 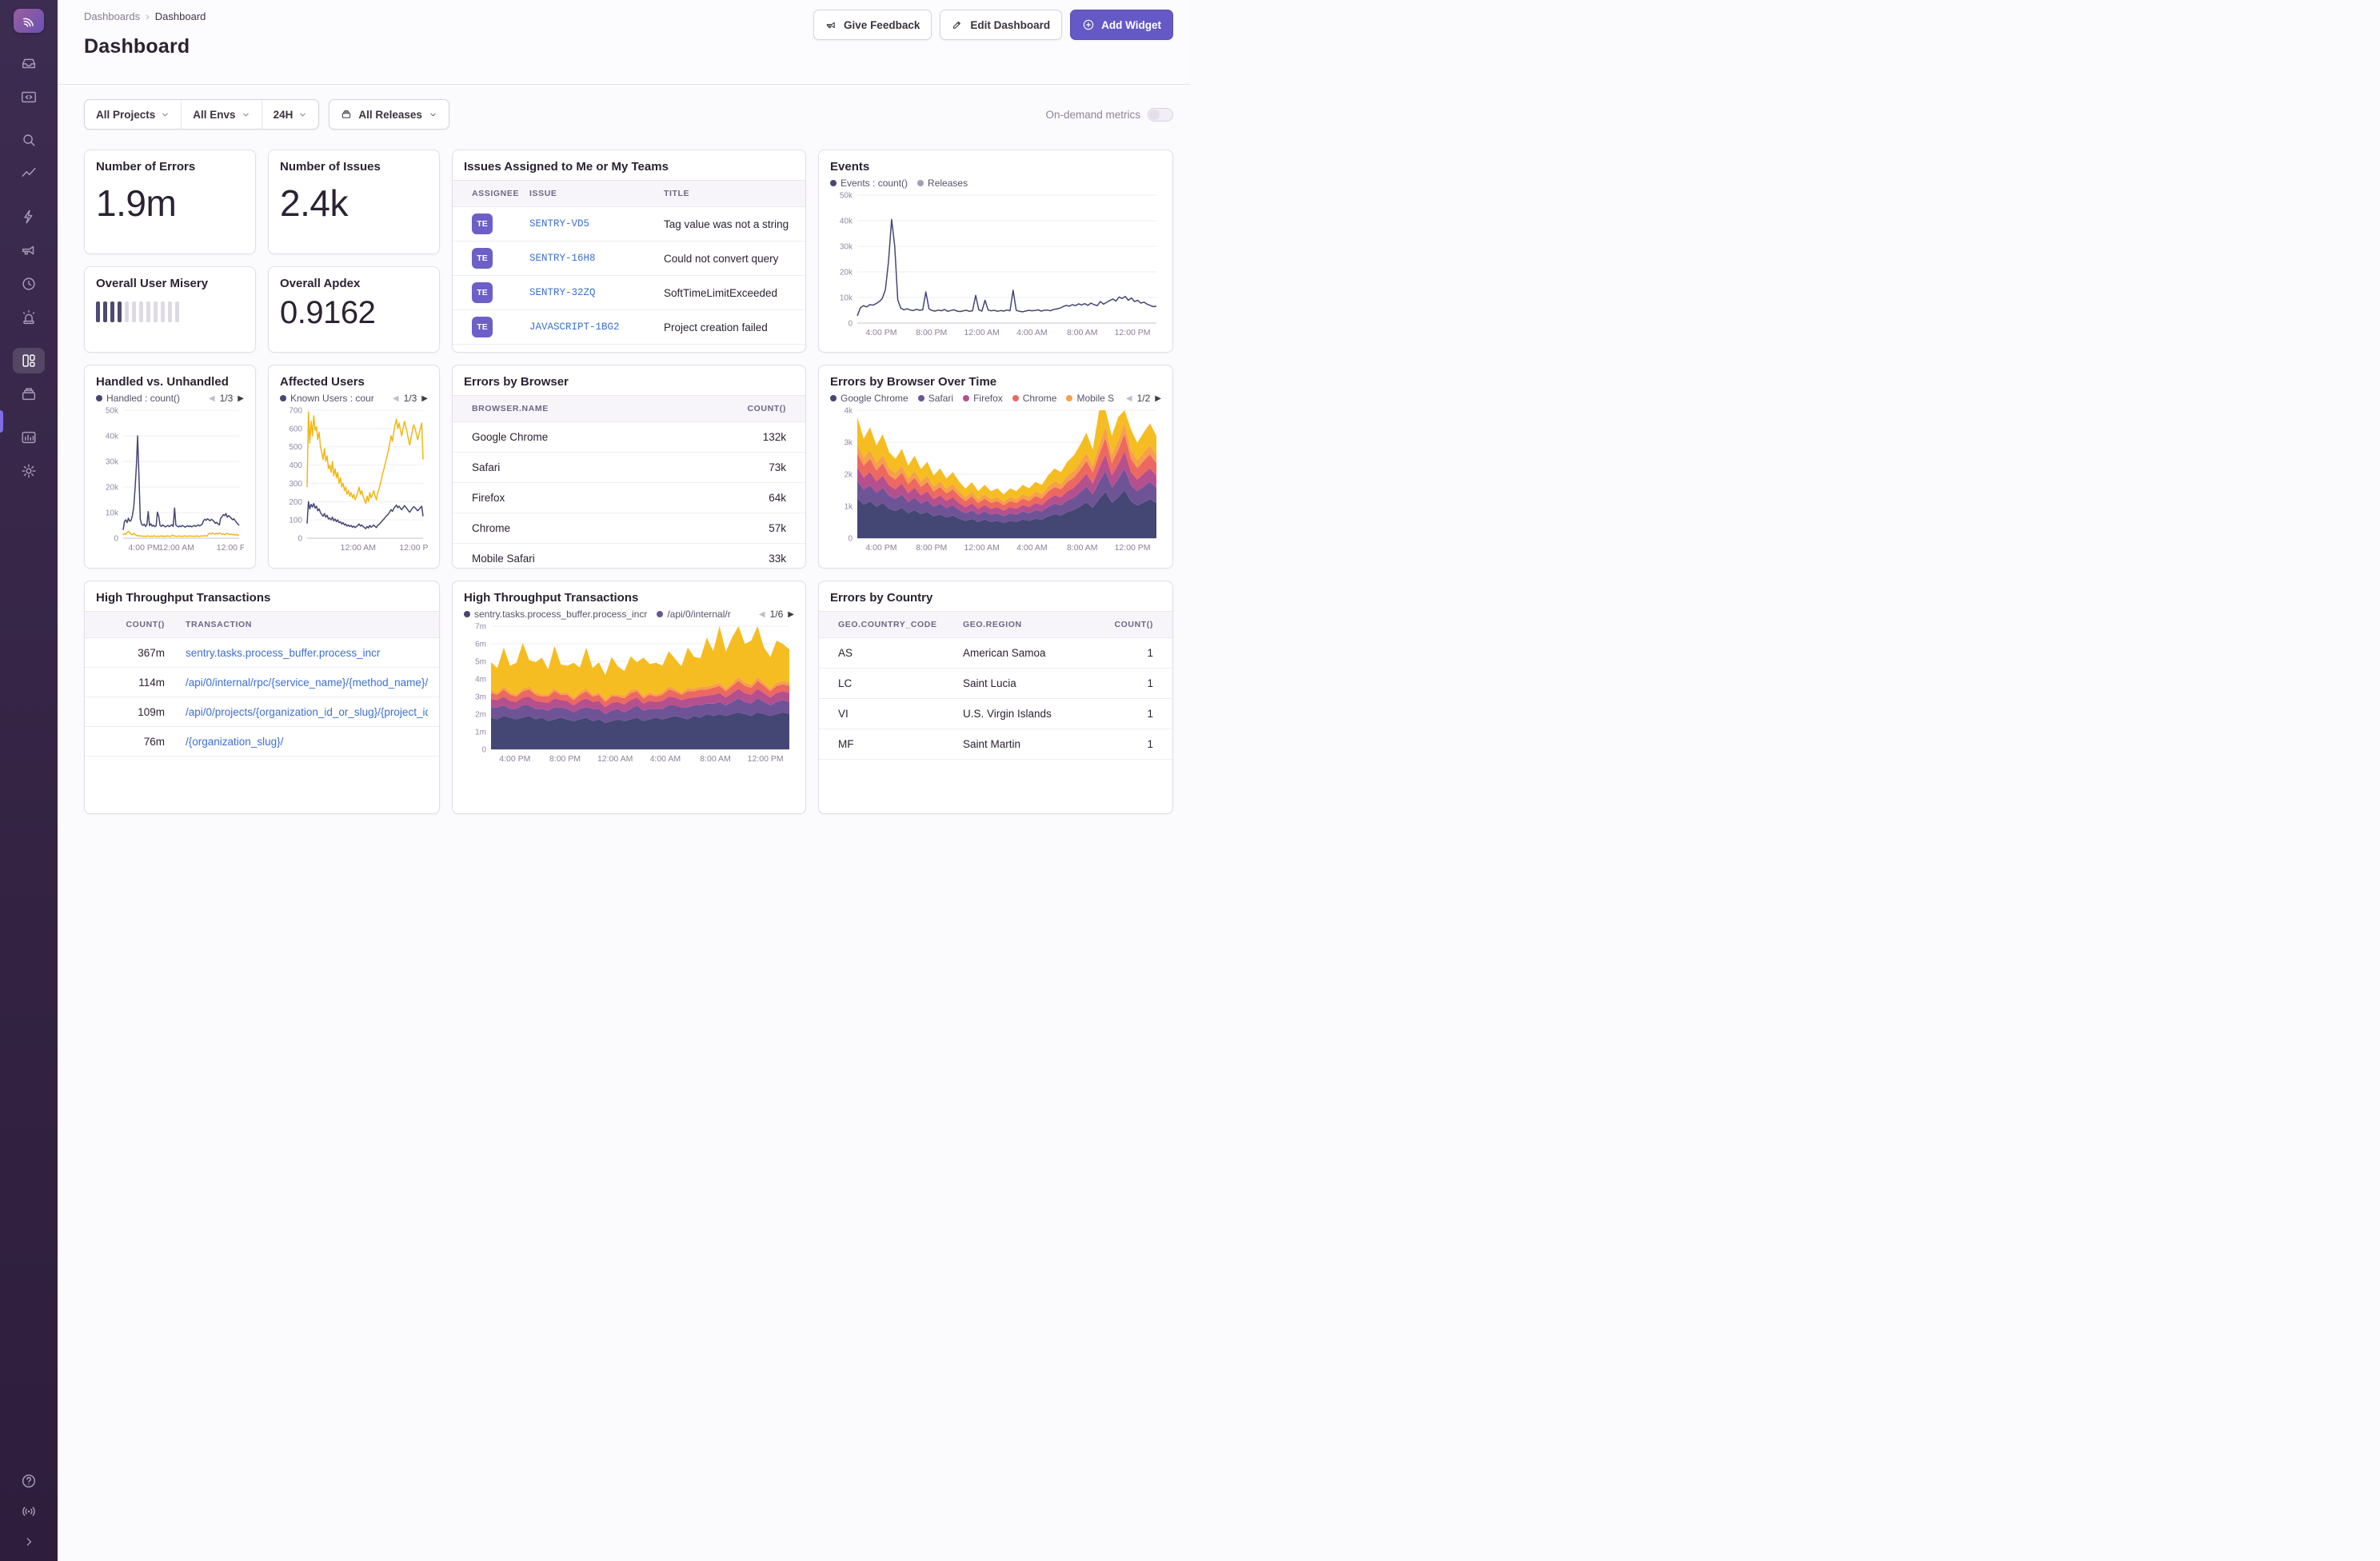 What do you see at coordinates (989, 683) in the screenshot?
I see `country-region: Saint Lucia` at bounding box center [989, 683].